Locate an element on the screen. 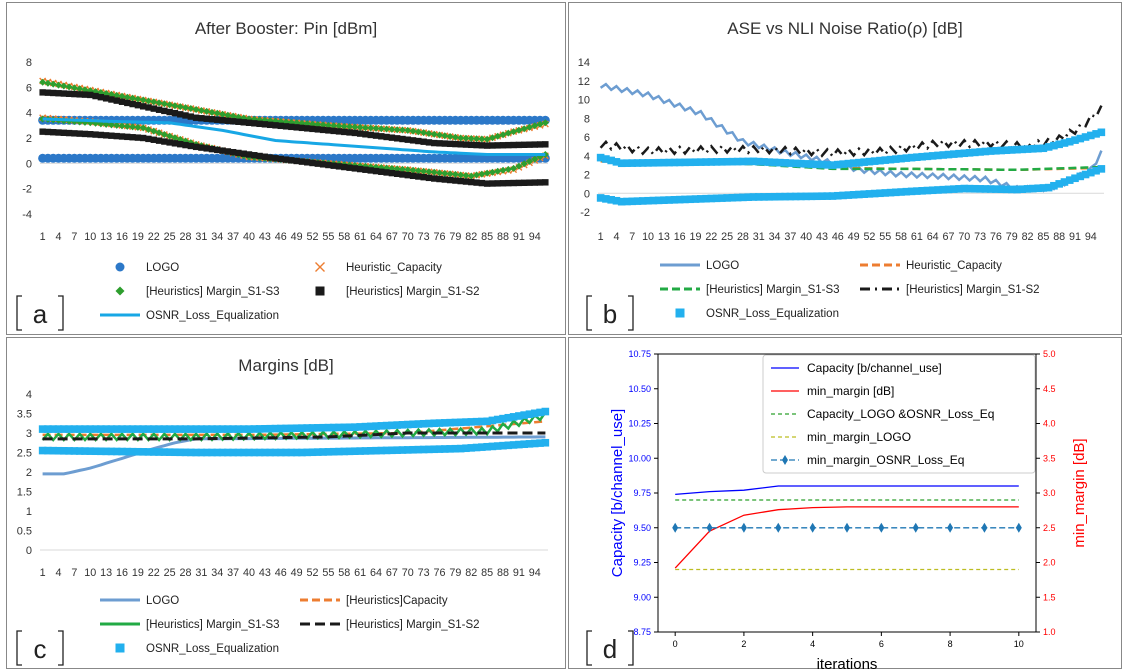  legend-label: OSNR_Loss_Equalization is located at coordinates (212, 649).